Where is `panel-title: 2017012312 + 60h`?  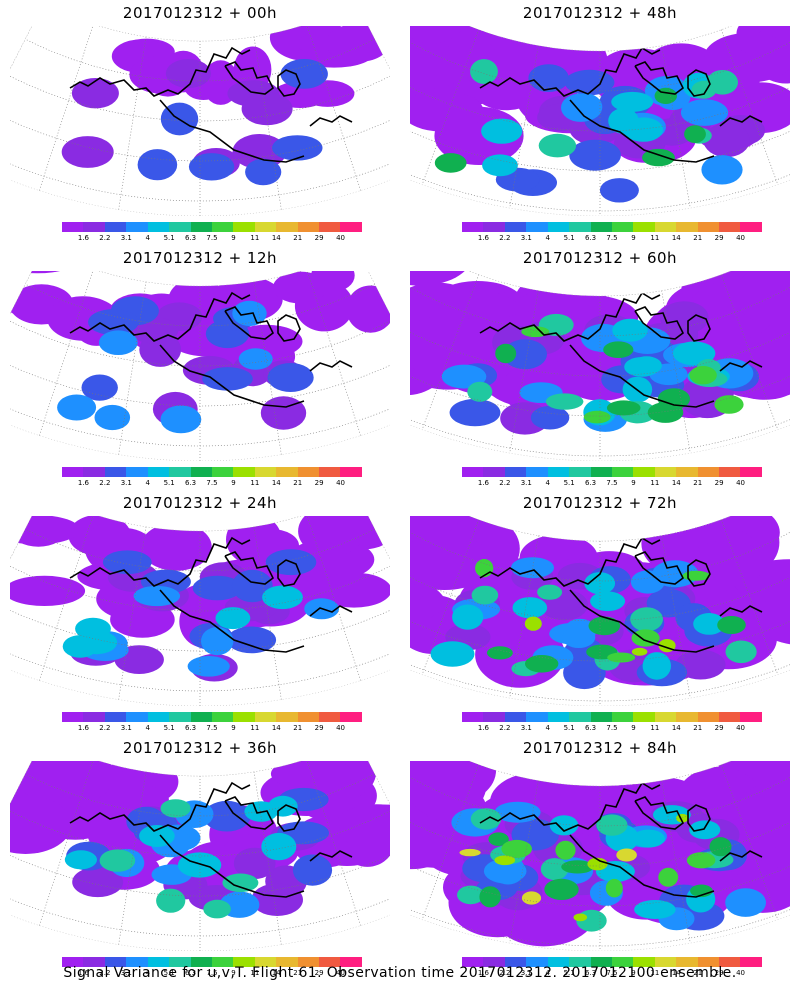 panel-title: 2017012312 + 60h is located at coordinates (600, 258).